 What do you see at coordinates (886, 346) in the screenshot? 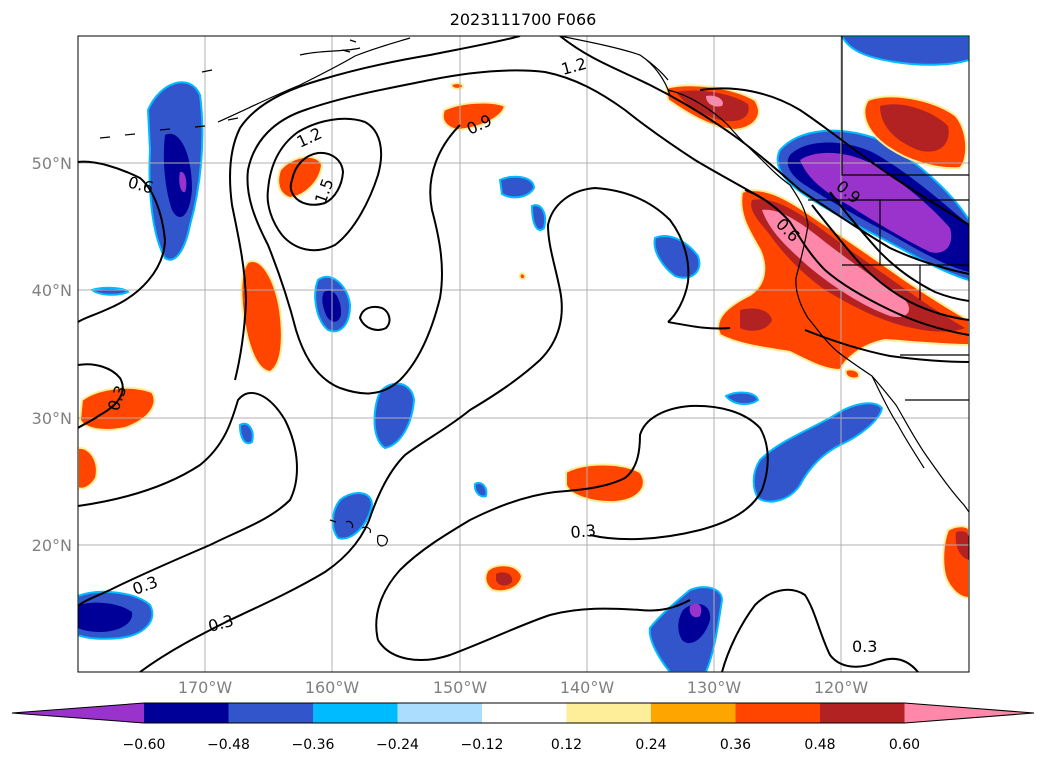
I see `contour-0.3-se-corner` at bounding box center [886, 346].